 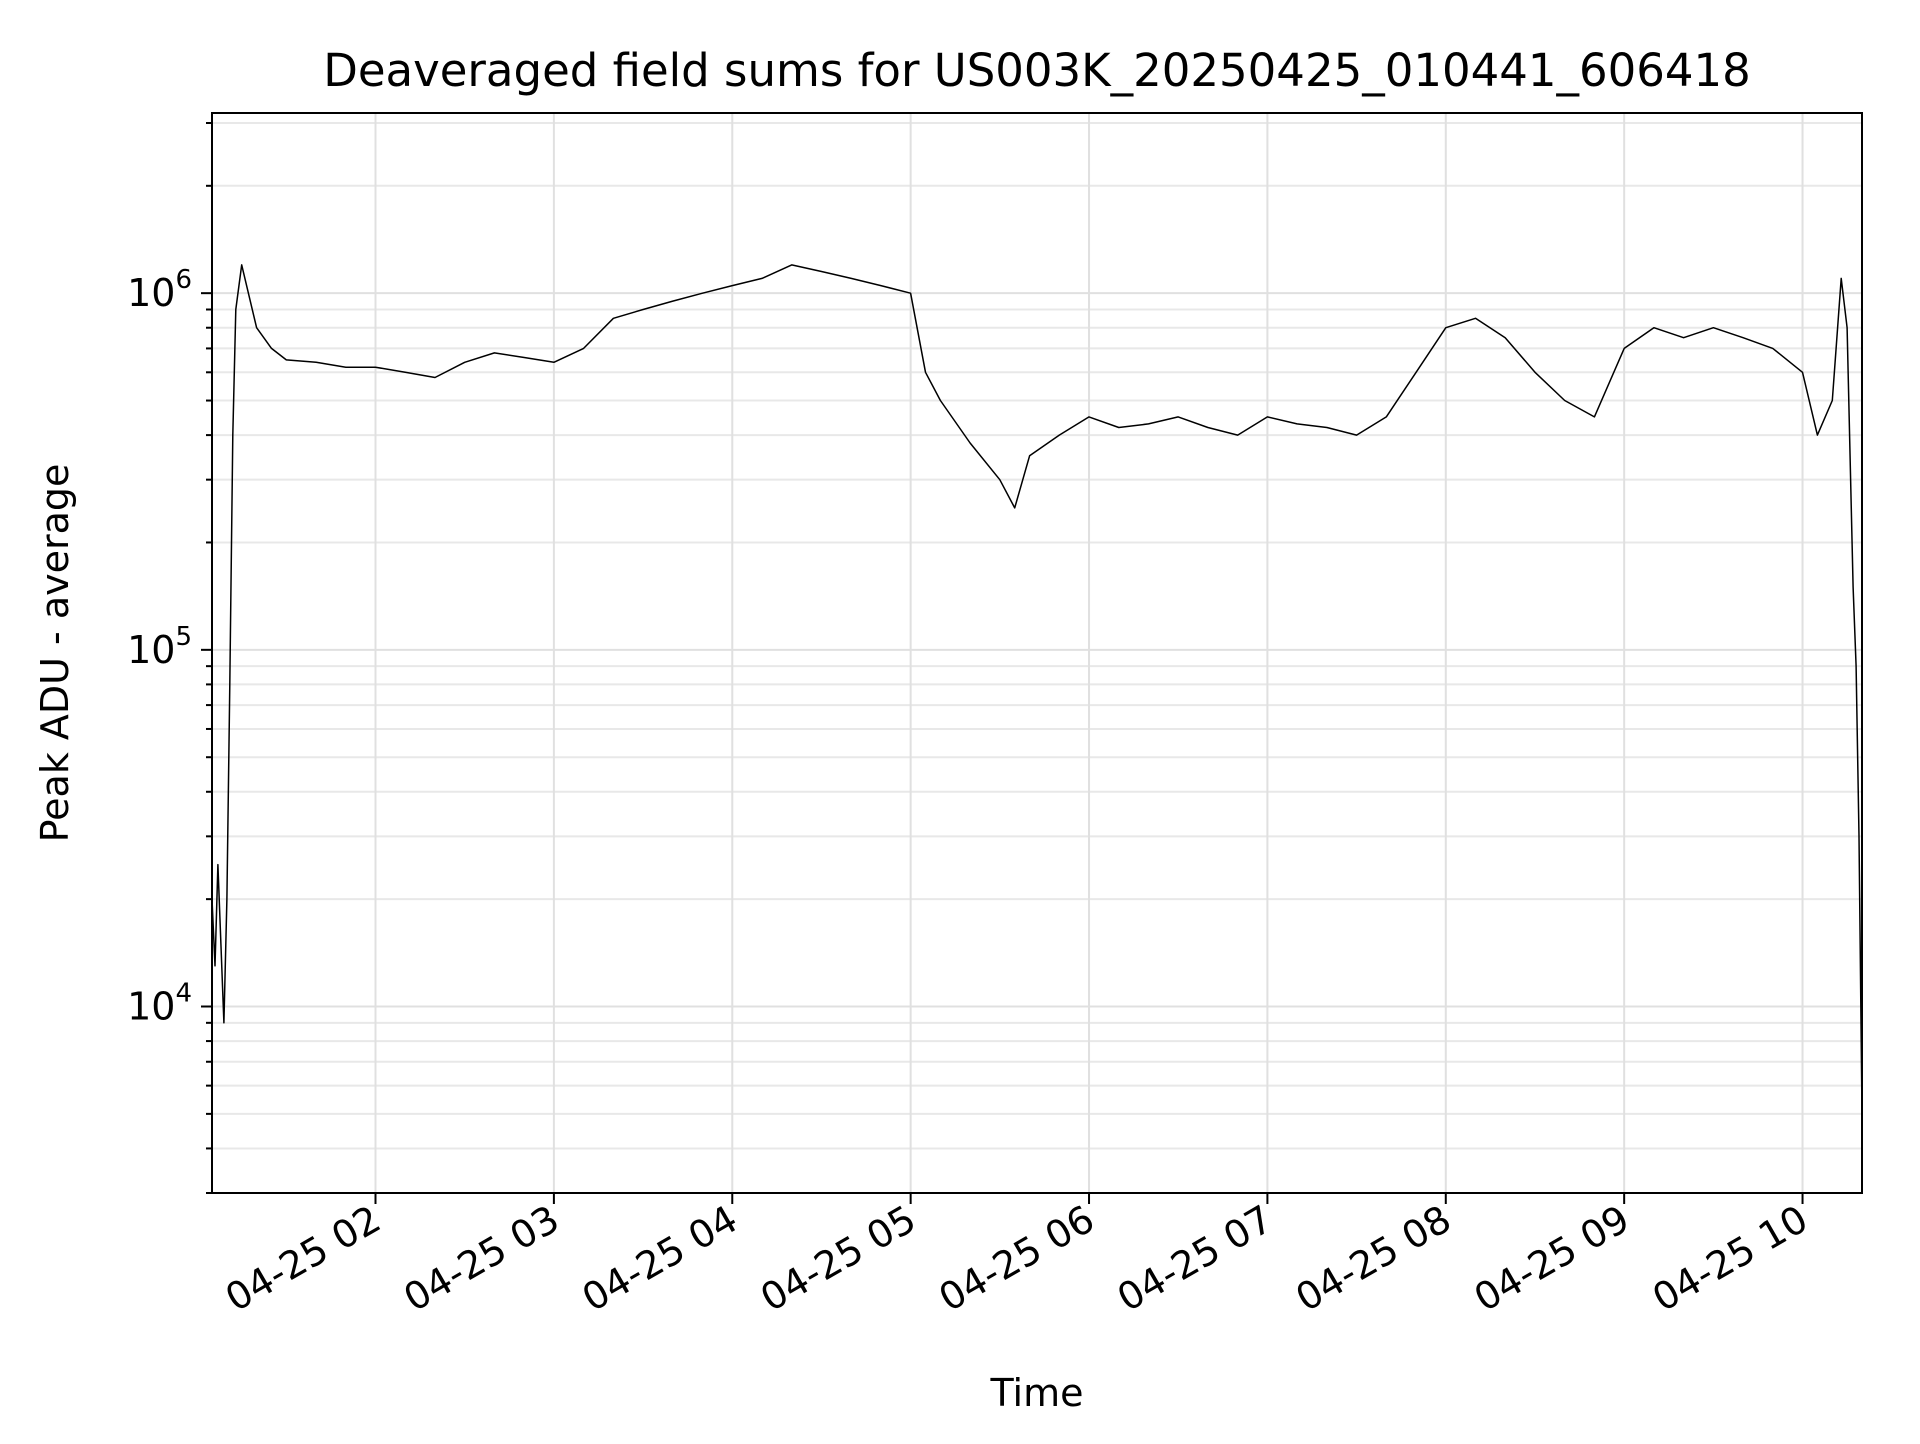 I want to click on y-tick-label: 10⁶, so click(x=159, y=290).